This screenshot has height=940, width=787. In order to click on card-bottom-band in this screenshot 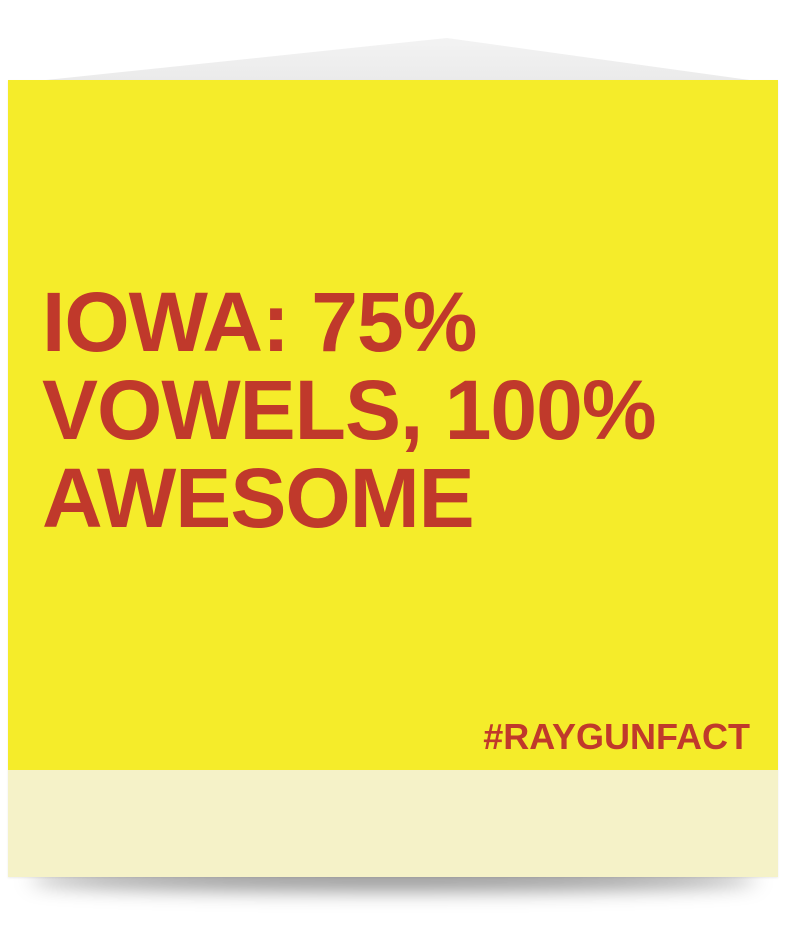, I will do `click(393, 823)`.